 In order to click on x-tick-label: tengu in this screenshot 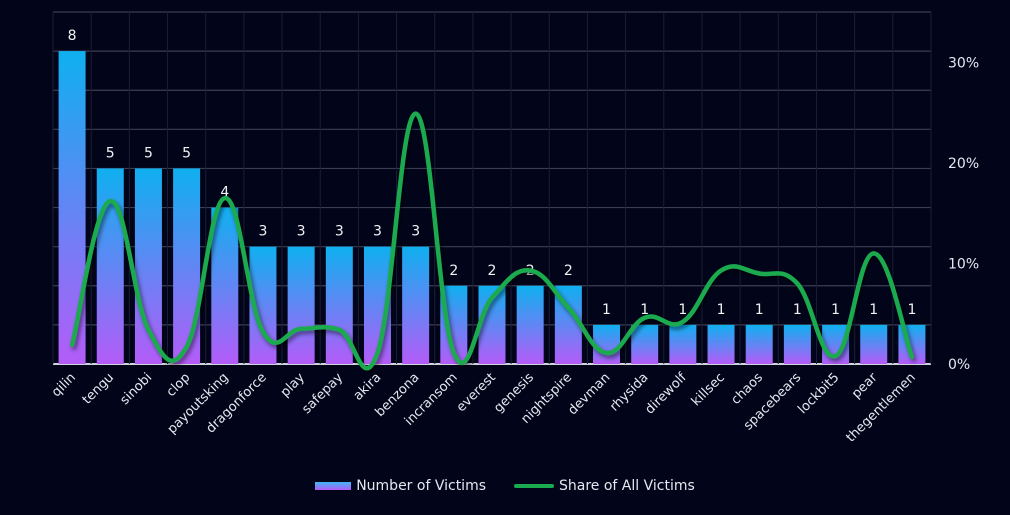, I will do `click(98, 388)`.